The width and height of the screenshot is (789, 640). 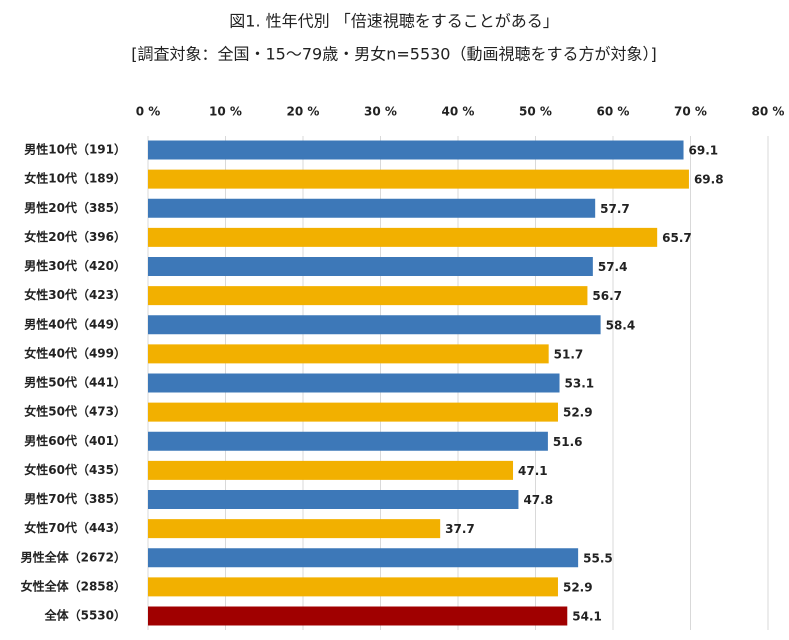 What do you see at coordinates (393, 54) in the screenshot?
I see `chart-subtitle: [調査対象：全国・15～79歳・男女n=5530（動画視聴をする方が対象）]` at bounding box center [393, 54].